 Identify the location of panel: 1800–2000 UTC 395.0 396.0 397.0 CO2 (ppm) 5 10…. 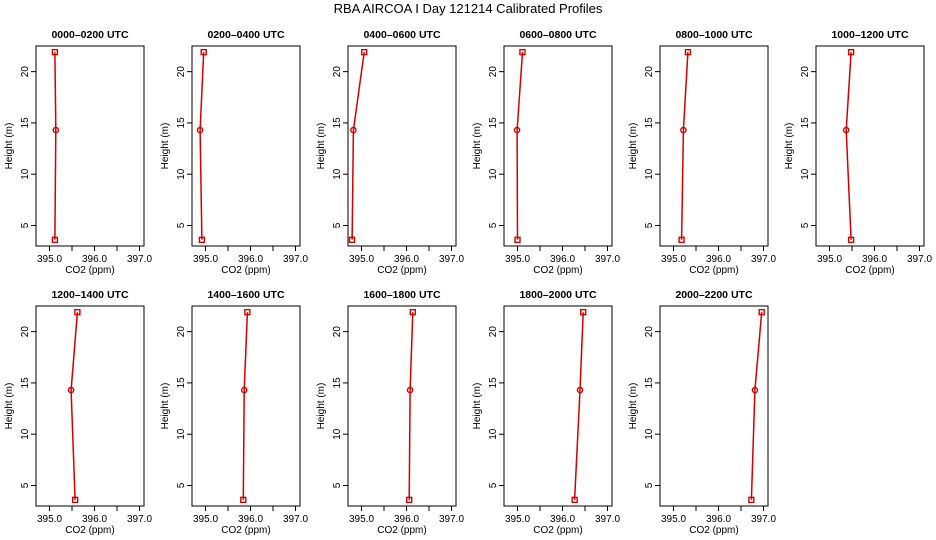
(546, 412).